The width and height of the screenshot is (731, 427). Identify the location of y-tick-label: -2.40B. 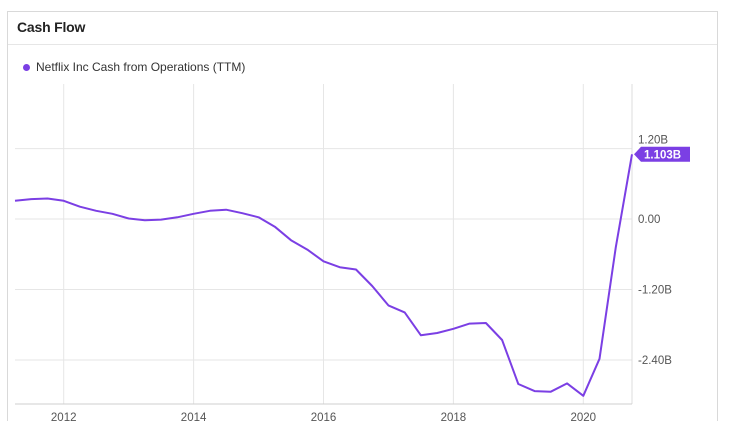
(655, 361).